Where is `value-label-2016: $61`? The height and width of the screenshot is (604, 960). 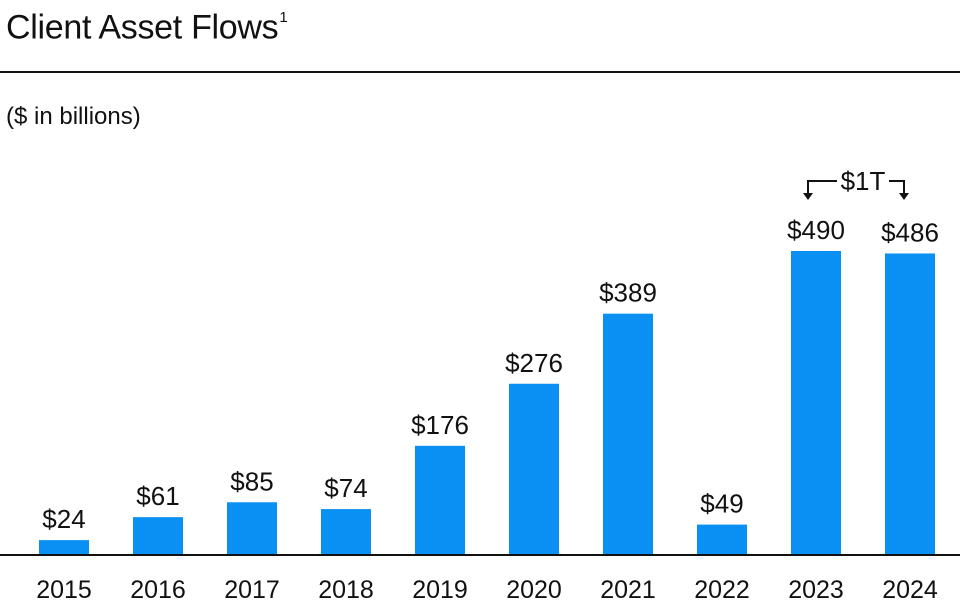
value-label-2016: $61 is located at coordinates (157, 496).